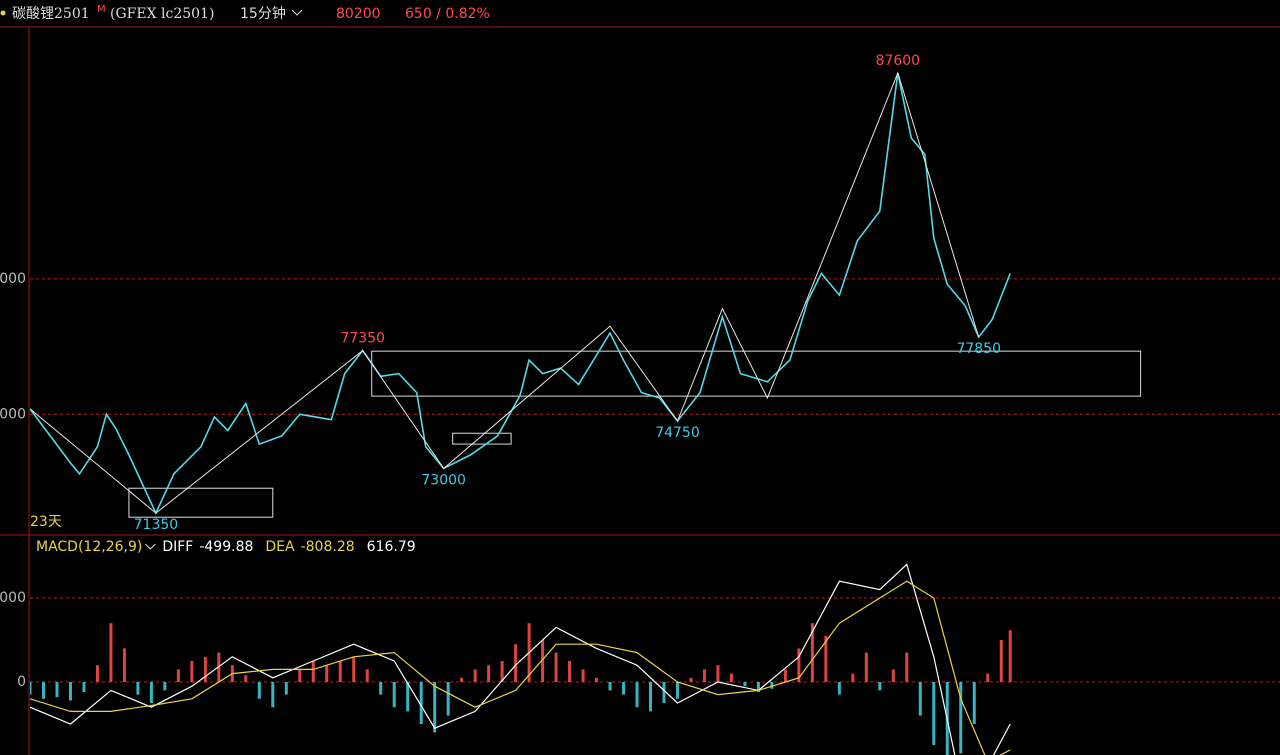  Describe the element at coordinates (443, 480) in the screenshot. I see `pivot-label: 73000` at that location.